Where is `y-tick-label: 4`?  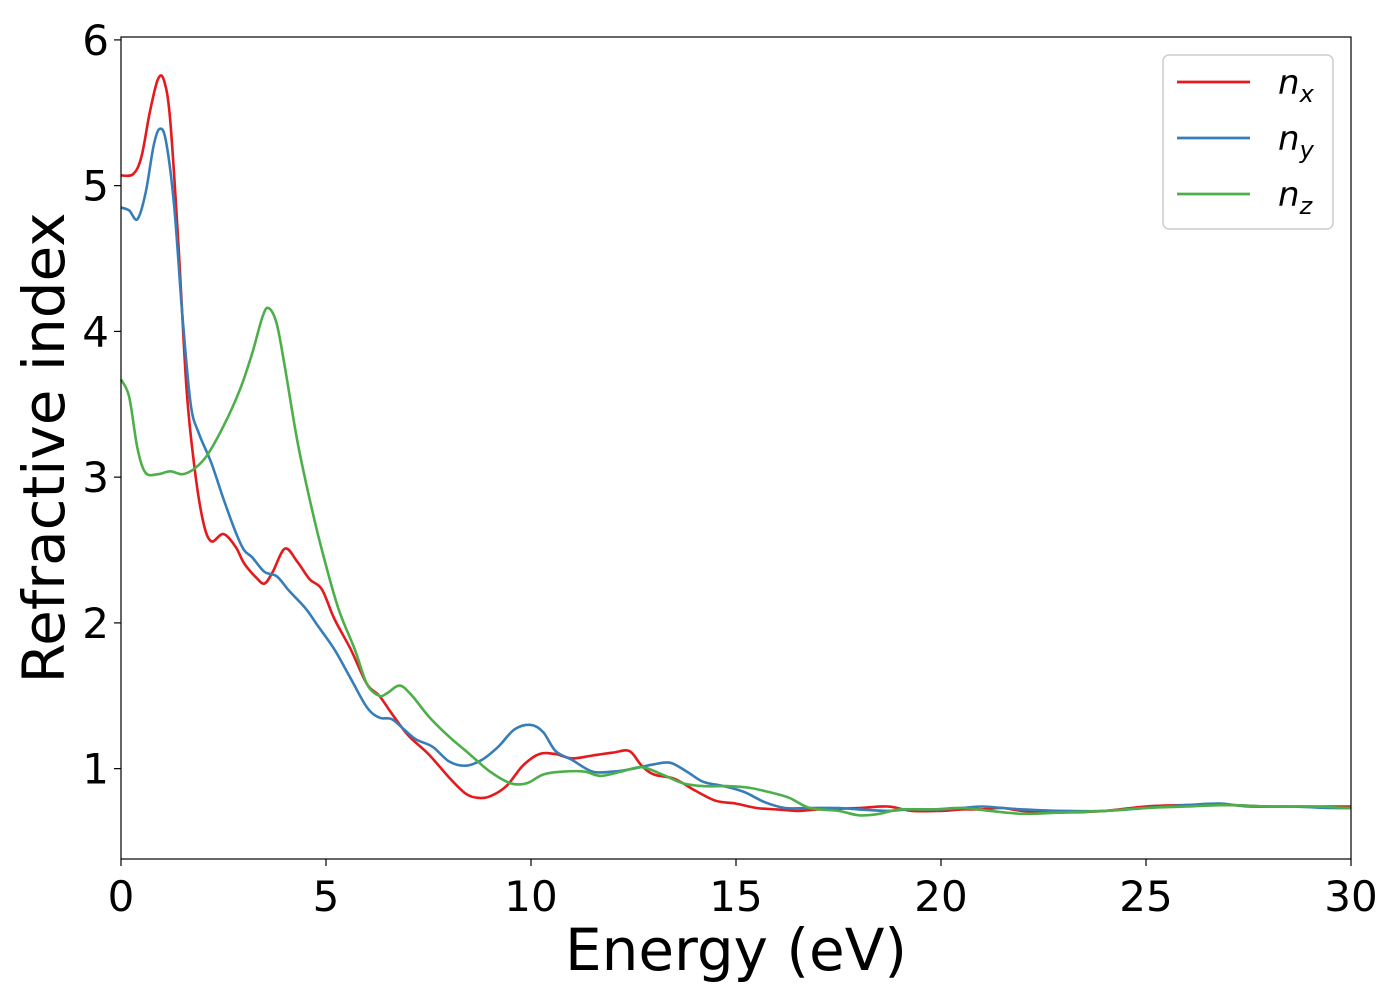
y-tick-label: 4 is located at coordinates (95, 331).